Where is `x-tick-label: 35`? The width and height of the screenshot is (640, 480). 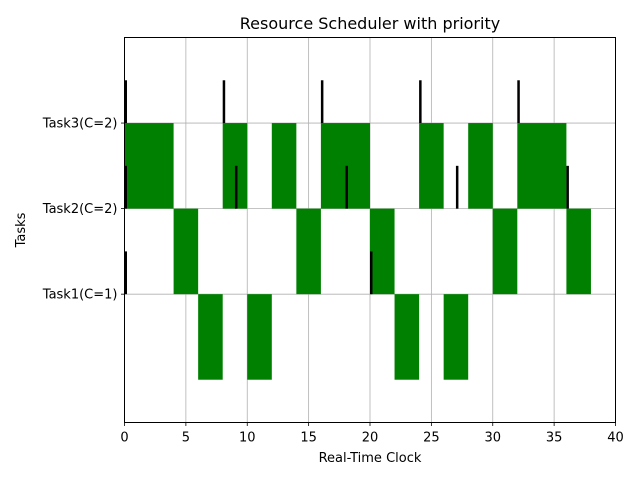
x-tick-label: 35 is located at coordinates (554, 438).